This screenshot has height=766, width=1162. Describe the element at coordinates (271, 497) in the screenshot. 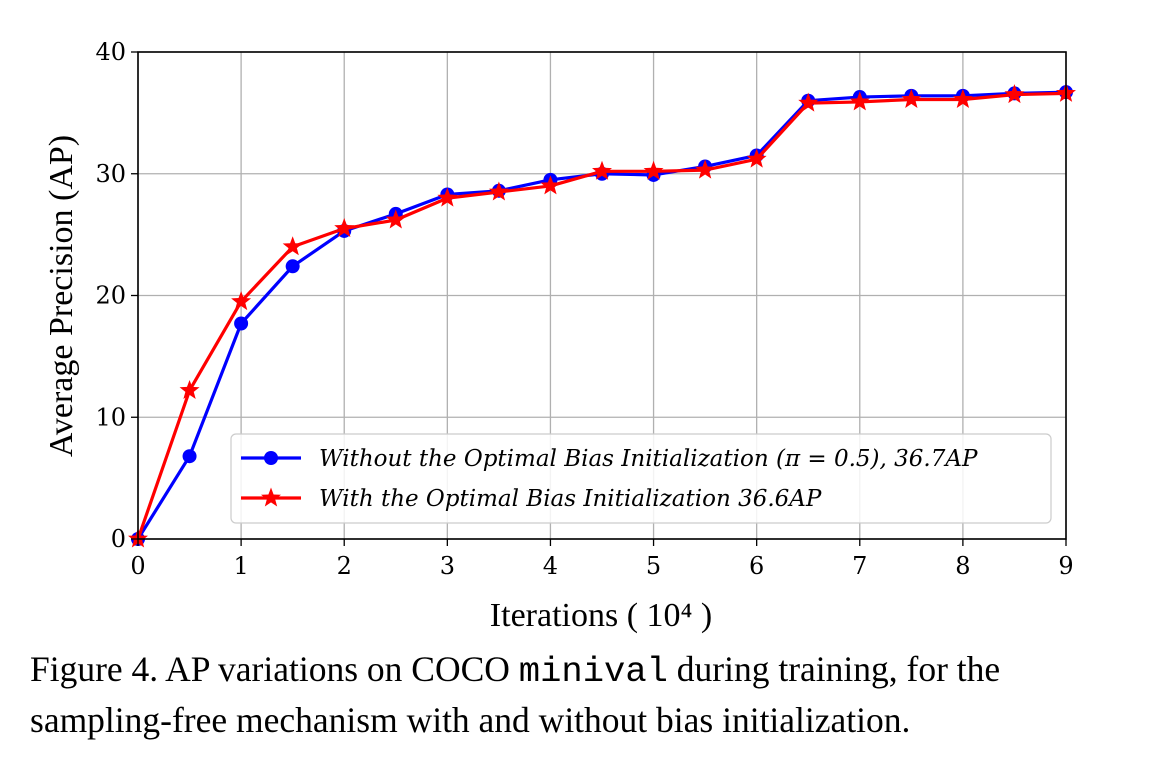

I see `legend-marker-with` at that location.